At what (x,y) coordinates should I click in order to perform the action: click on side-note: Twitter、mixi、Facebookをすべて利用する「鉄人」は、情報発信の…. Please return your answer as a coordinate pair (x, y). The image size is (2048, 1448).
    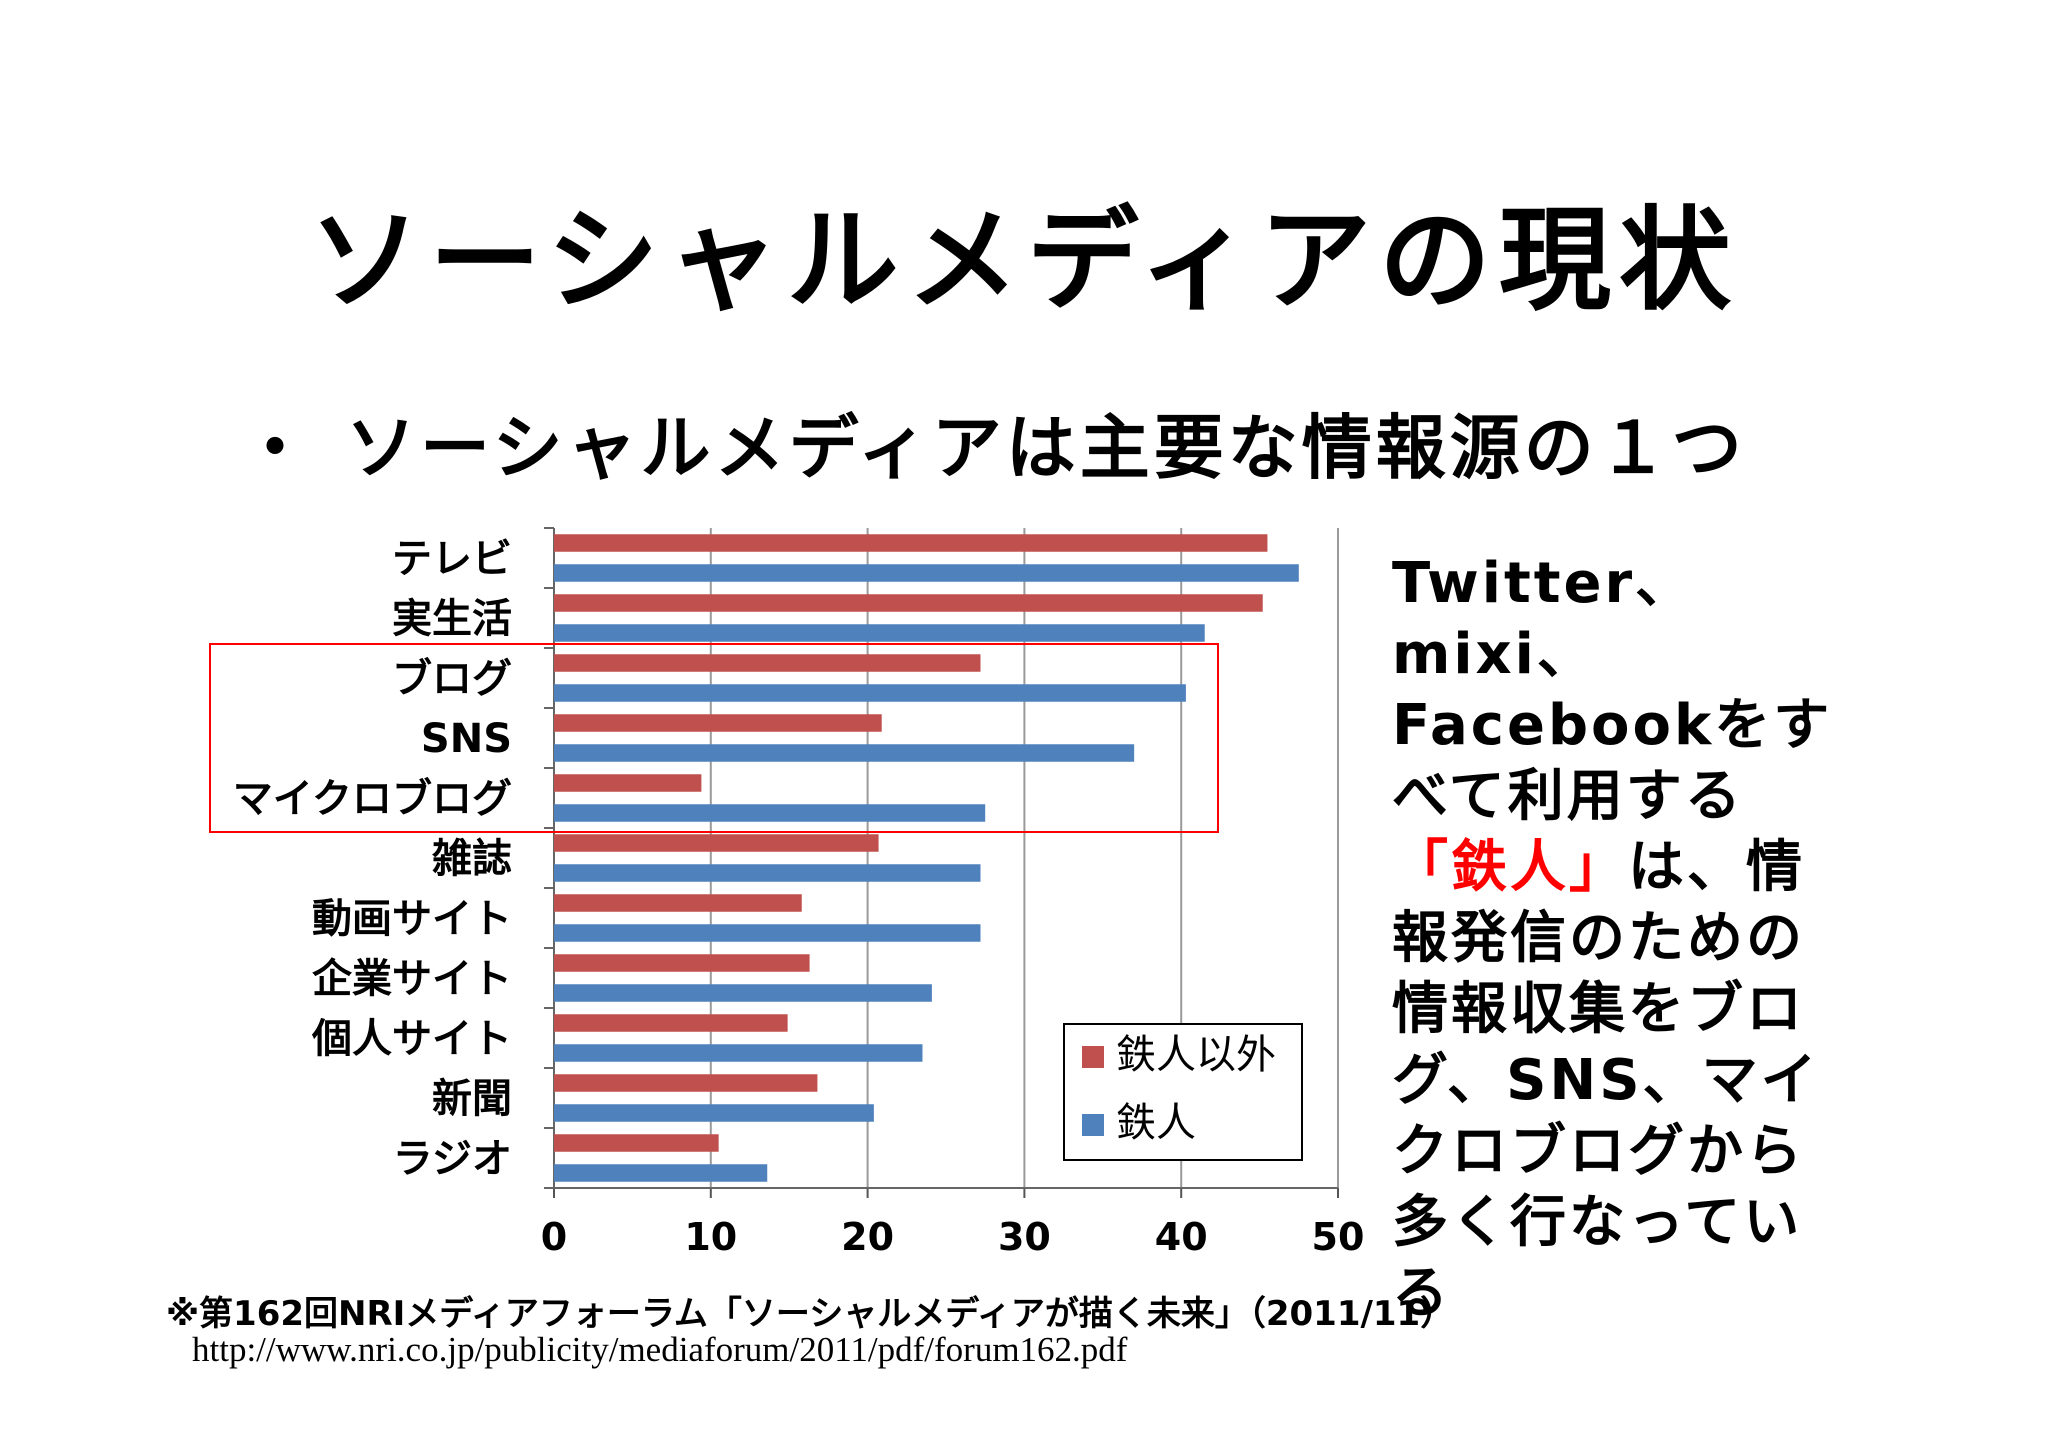
    Looking at the image, I should click on (1622, 938).